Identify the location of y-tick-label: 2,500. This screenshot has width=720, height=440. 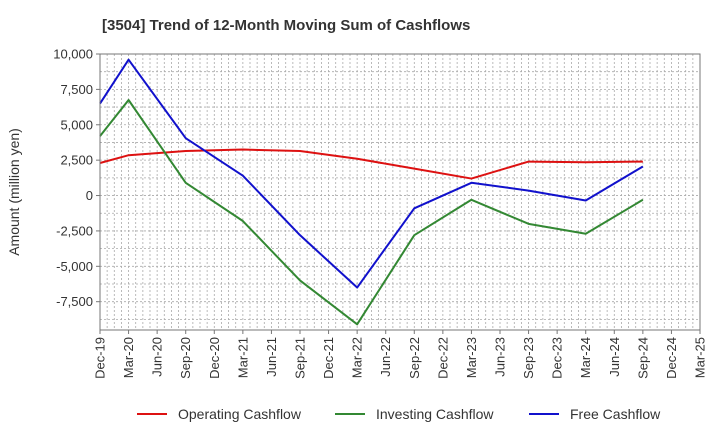
(76, 160).